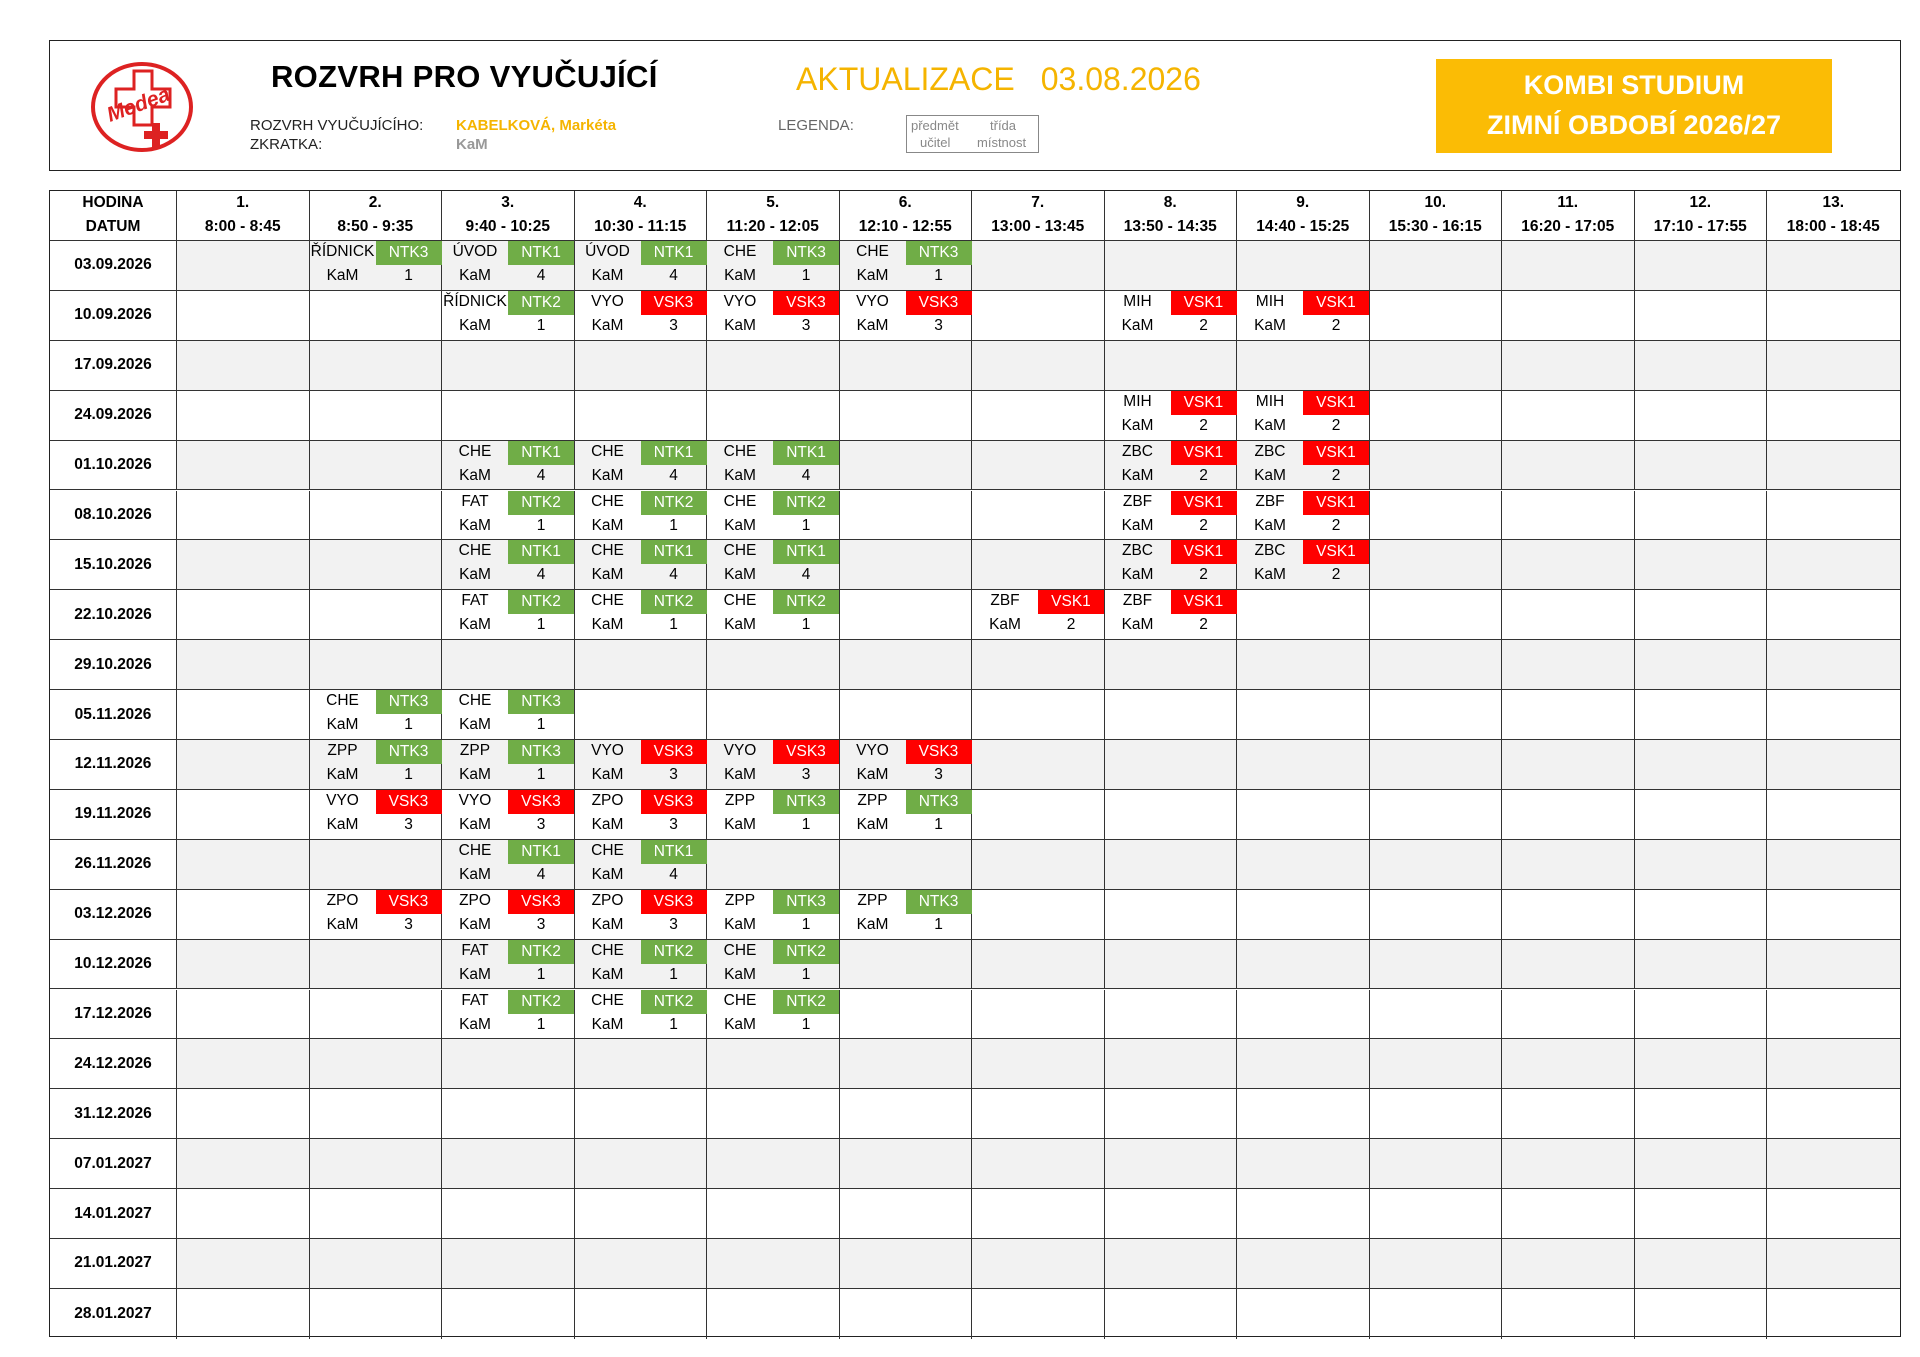 The width and height of the screenshot is (1920, 1357). What do you see at coordinates (773, 216) in the screenshot?
I see `period-header: 5. 11:20 - 12:05` at bounding box center [773, 216].